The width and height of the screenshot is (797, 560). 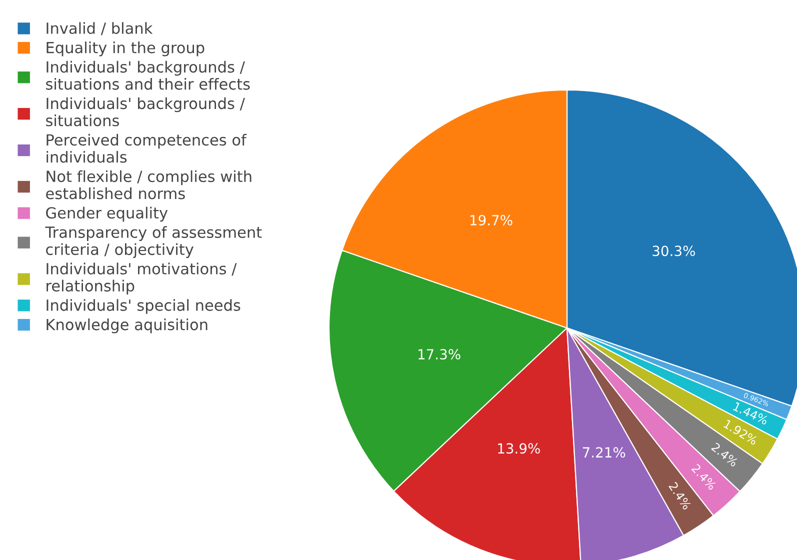 I want to click on legend-label: Individuals' backgrounds / situations, so click(x=145, y=111).